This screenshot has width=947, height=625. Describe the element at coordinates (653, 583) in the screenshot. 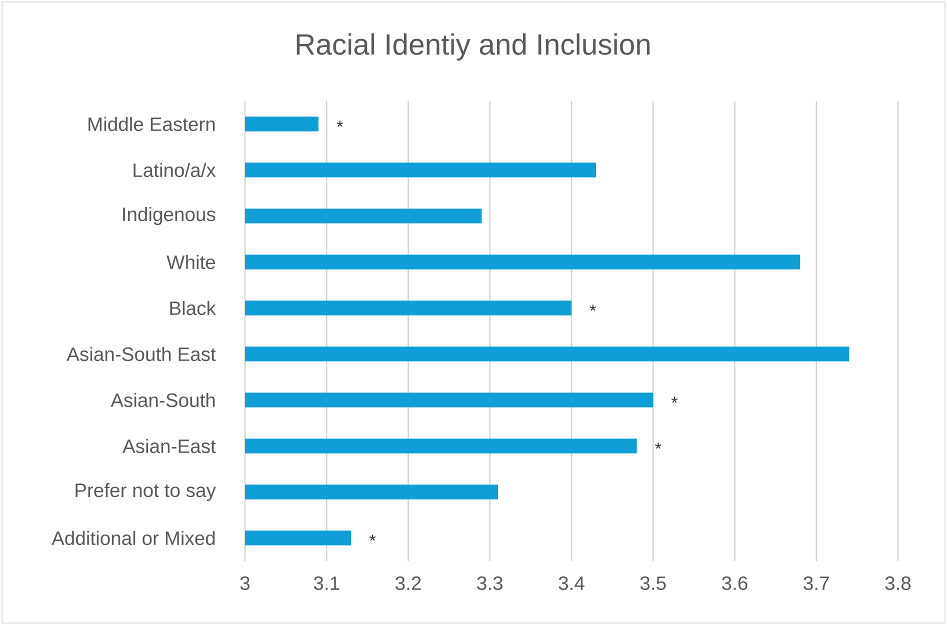

I see `x-tick-label: 3.5` at that location.